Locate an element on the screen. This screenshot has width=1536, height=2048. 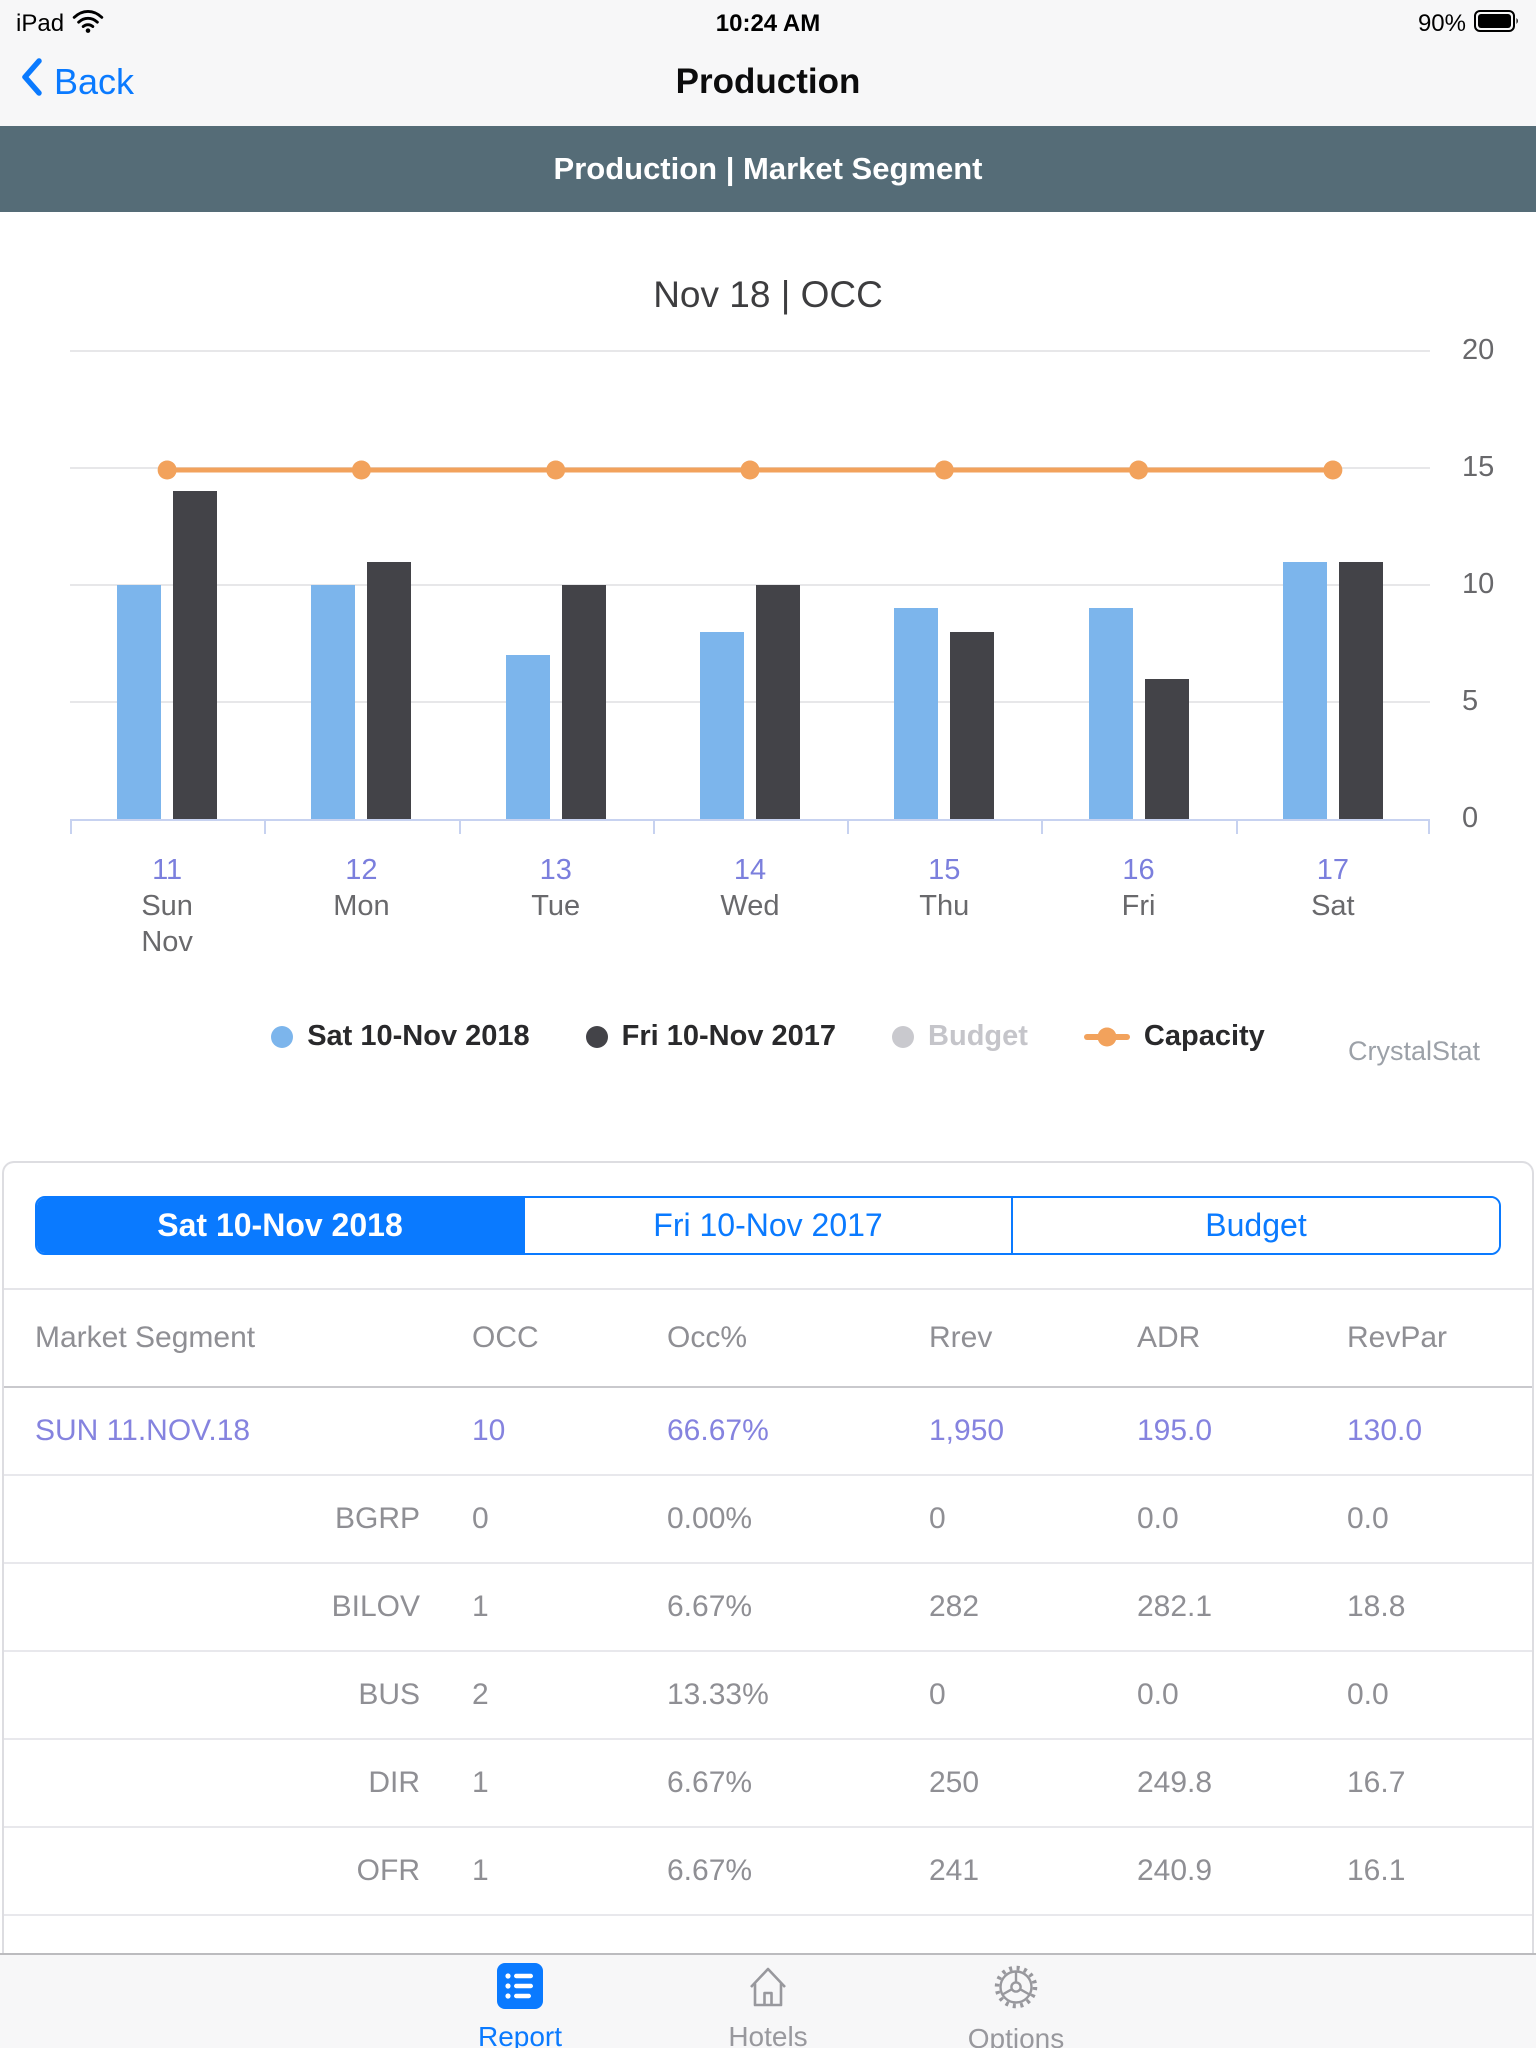
cell-adr: 249.8 is located at coordinates (1175, 1782).